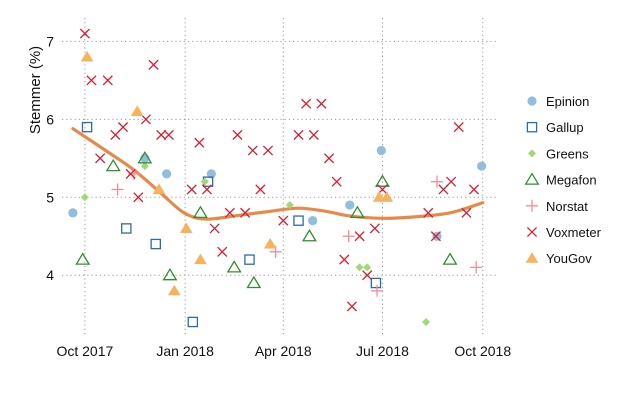 The image size is (642, 400). Describe the element at coordinates (574, 232) in the screenshot. I see `legend-label: Voxmeter` at that location.